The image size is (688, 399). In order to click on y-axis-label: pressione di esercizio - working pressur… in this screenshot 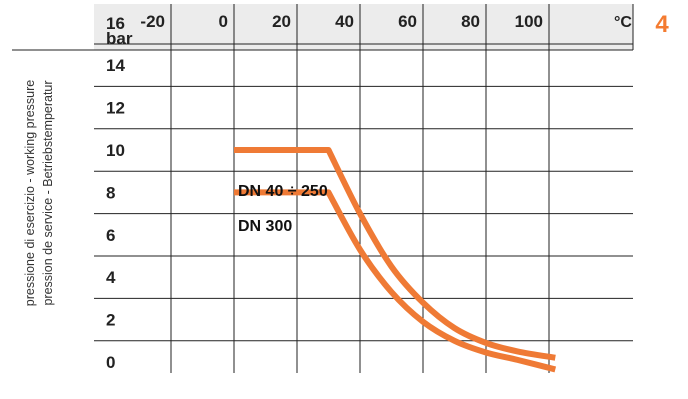, I will do `click(39, 193)`.